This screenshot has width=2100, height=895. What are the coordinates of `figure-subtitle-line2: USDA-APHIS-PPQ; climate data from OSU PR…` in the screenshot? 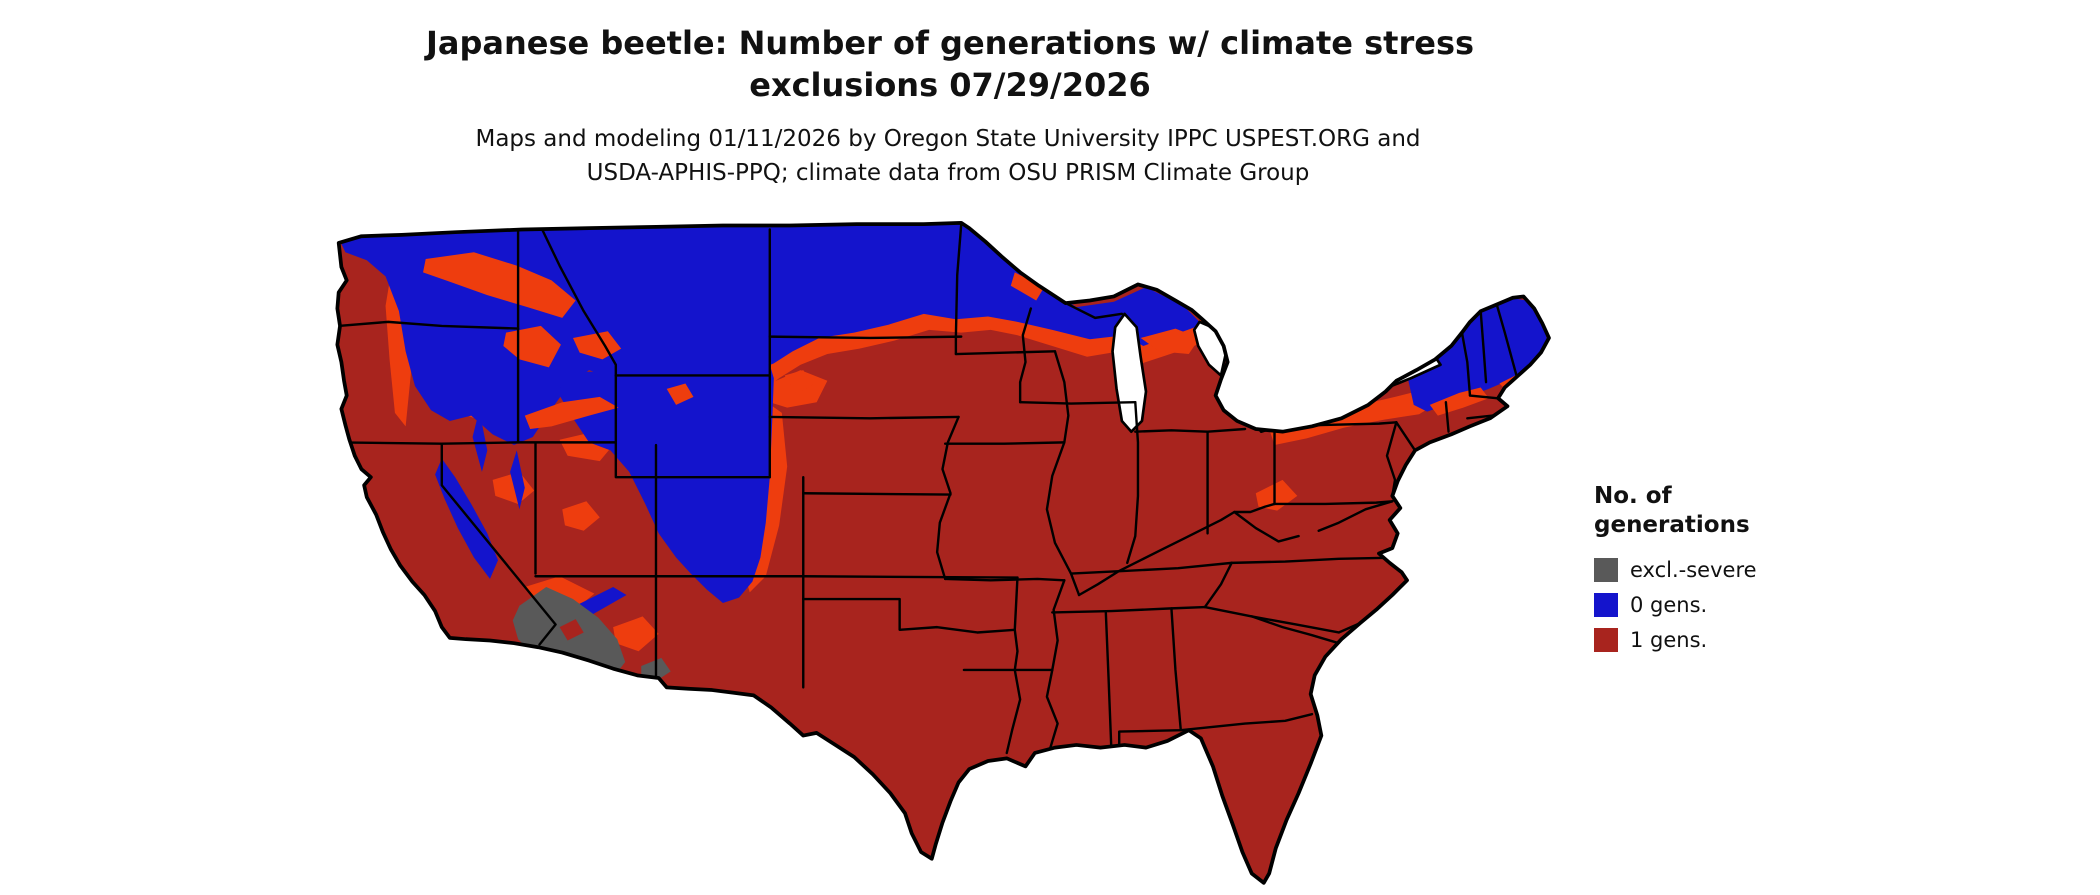 It's located at (948, 173).